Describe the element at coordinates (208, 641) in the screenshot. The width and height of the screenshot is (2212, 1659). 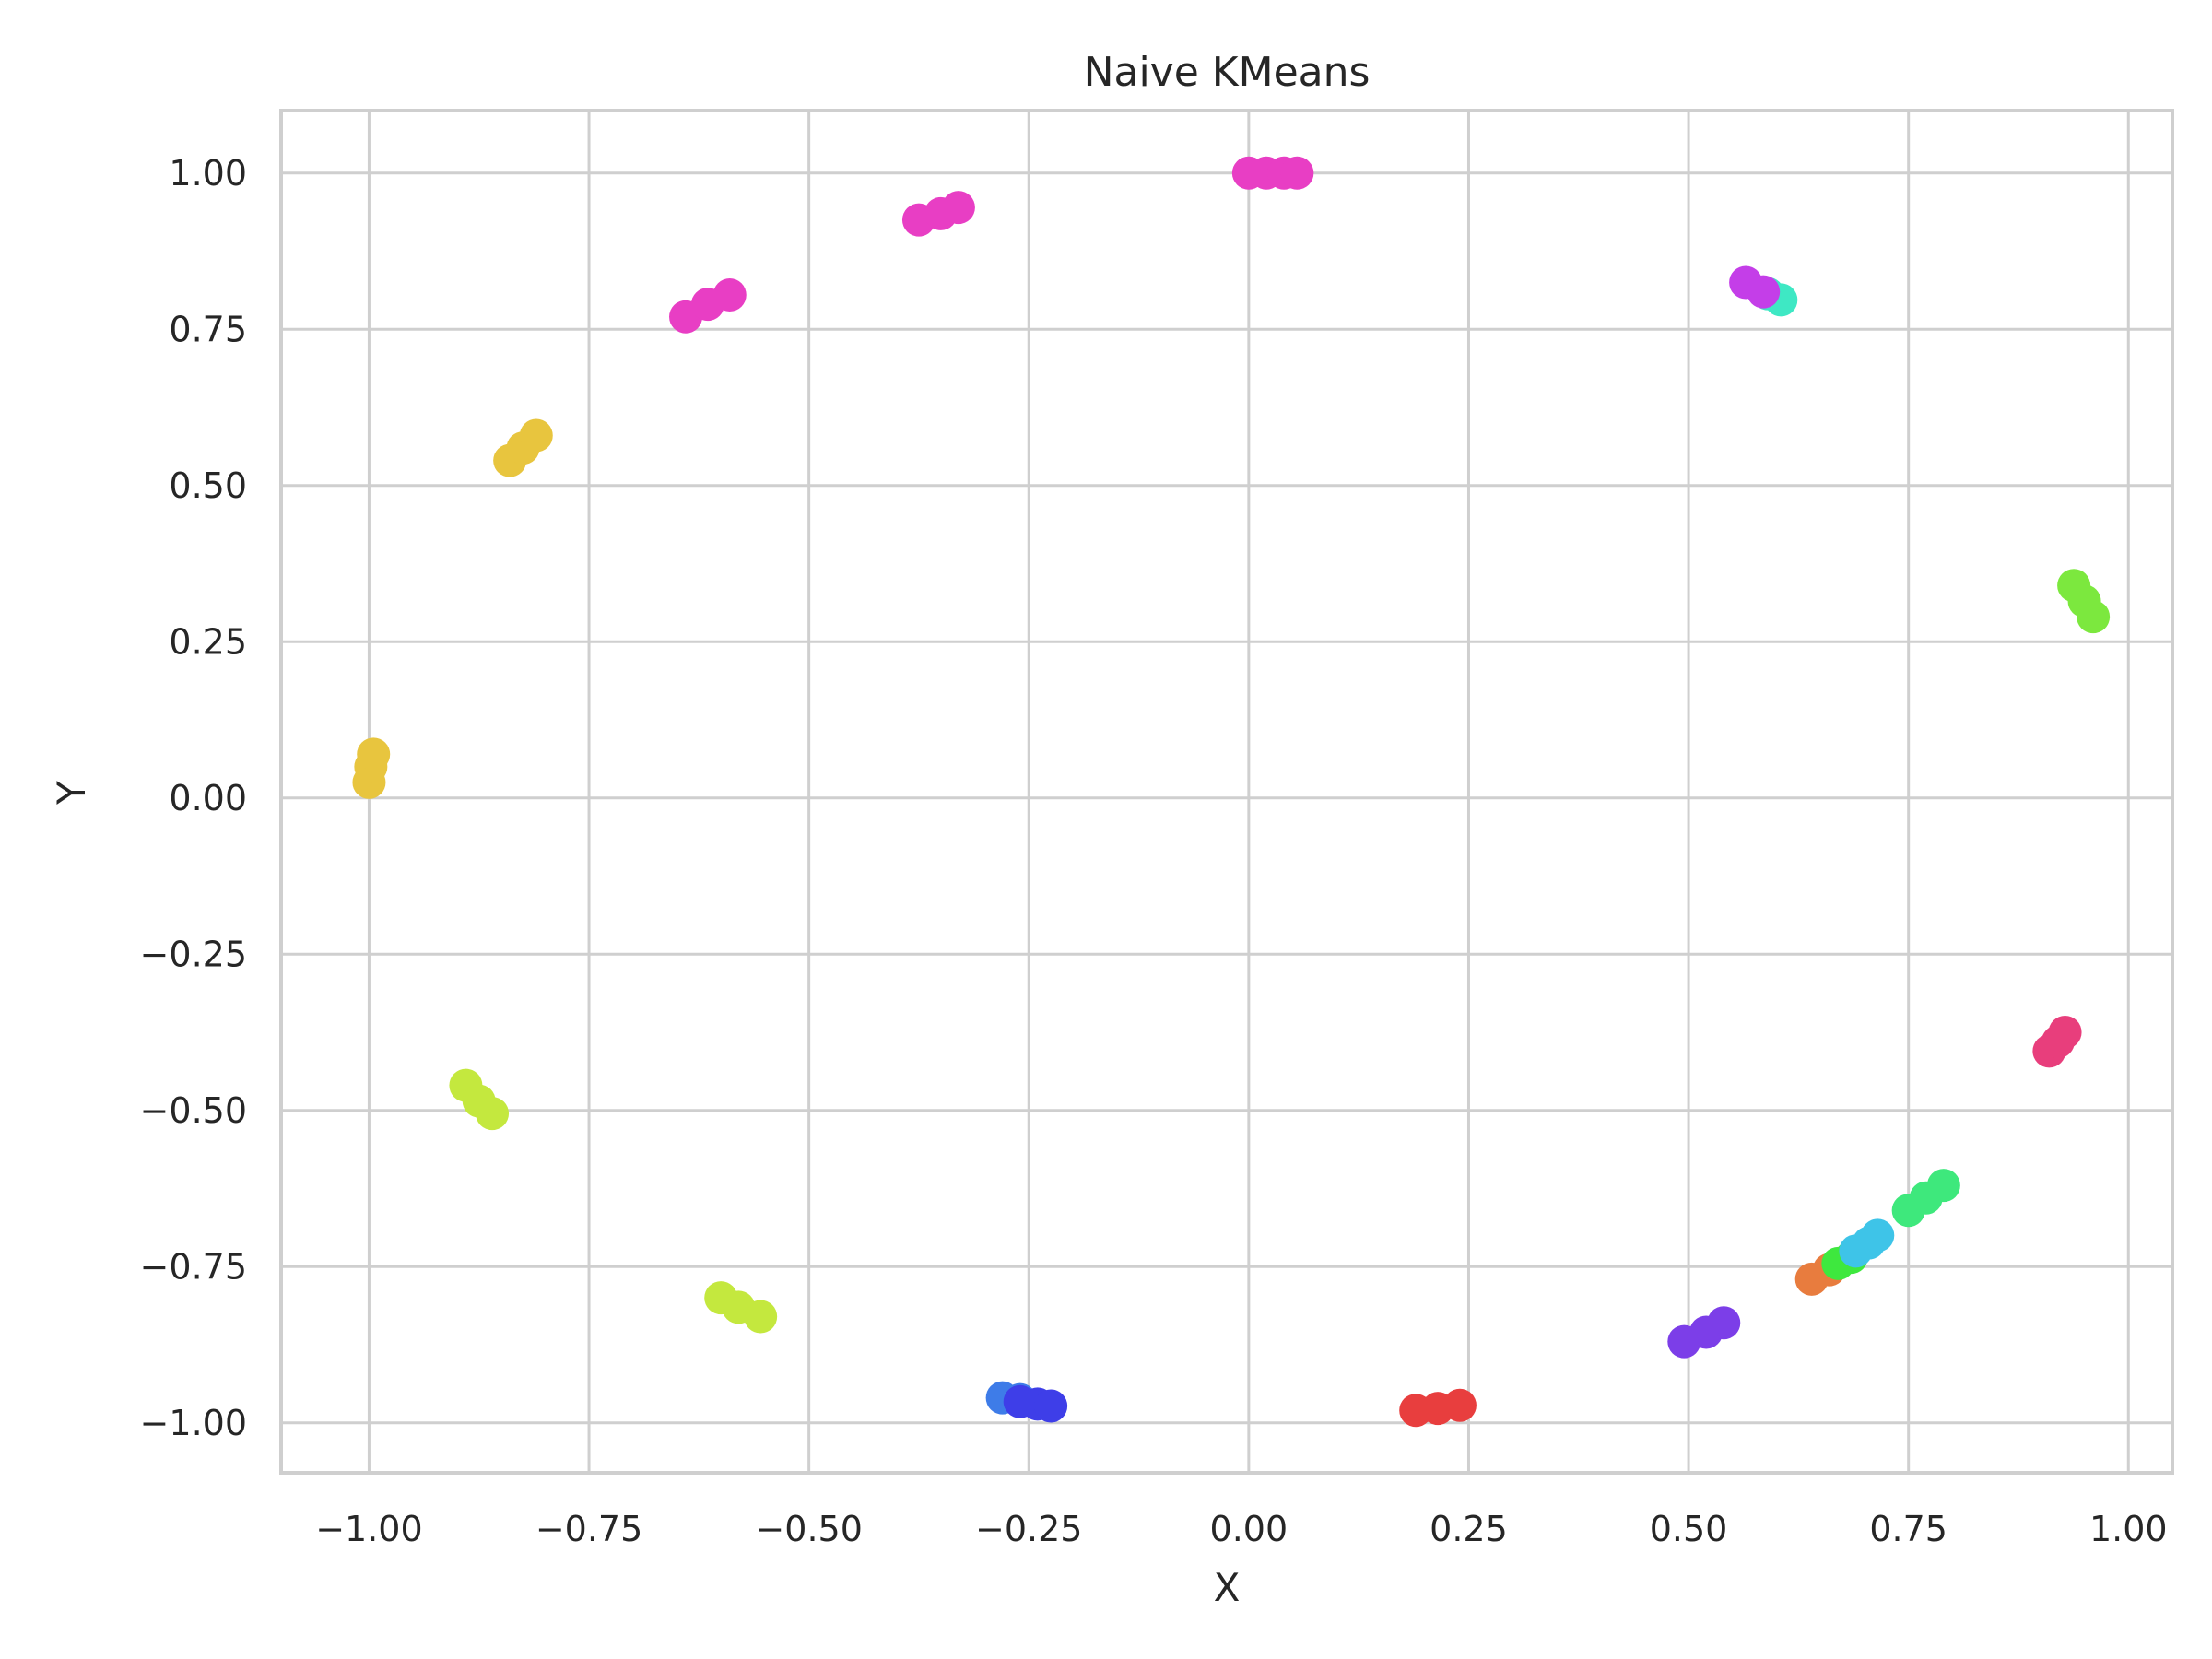
I see `y-tick-label: 0.25` at that location.